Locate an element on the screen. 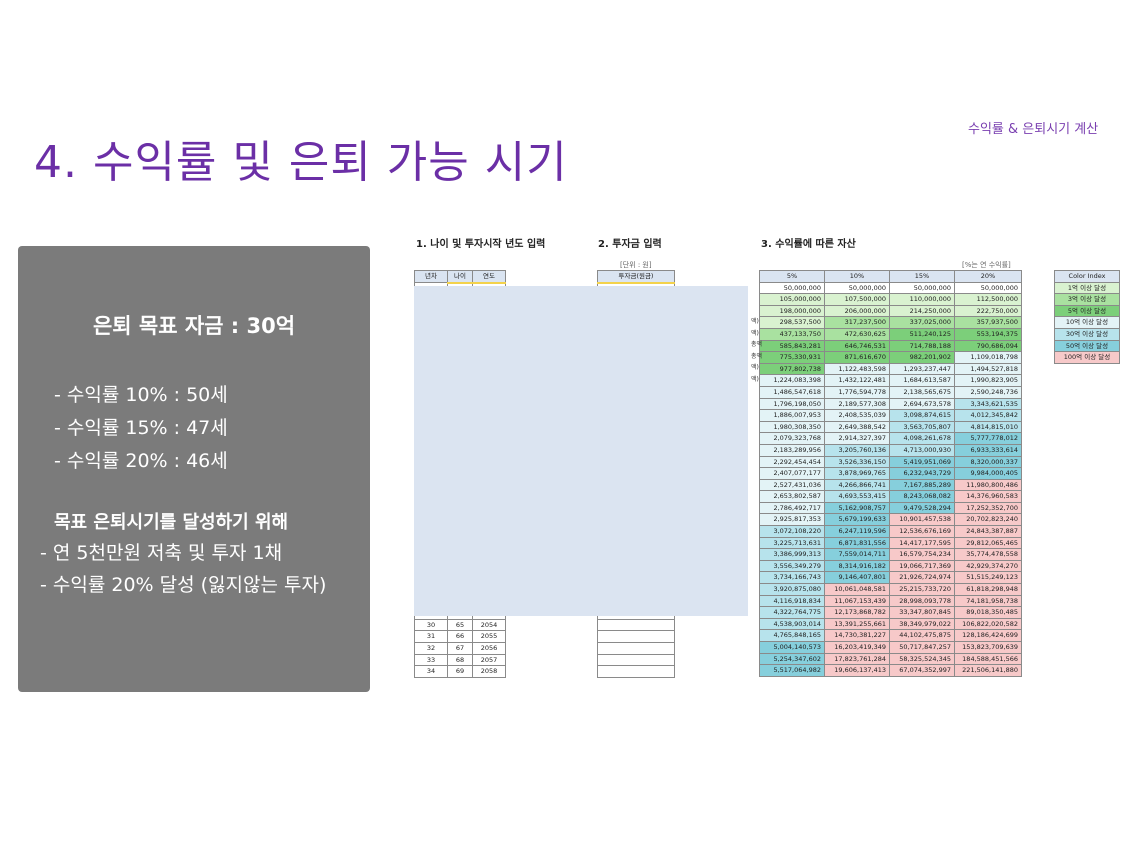 The height and width of the screenshot is (855, 1140). table-cell: 1,990,823,905 is located at coordinates (988, 380).